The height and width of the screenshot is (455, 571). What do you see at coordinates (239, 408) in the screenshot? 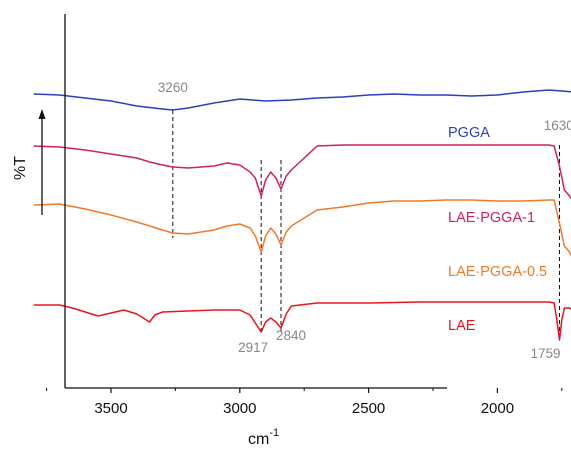
I see `x-tick-label: 3000` at bounding box center [239, 408].